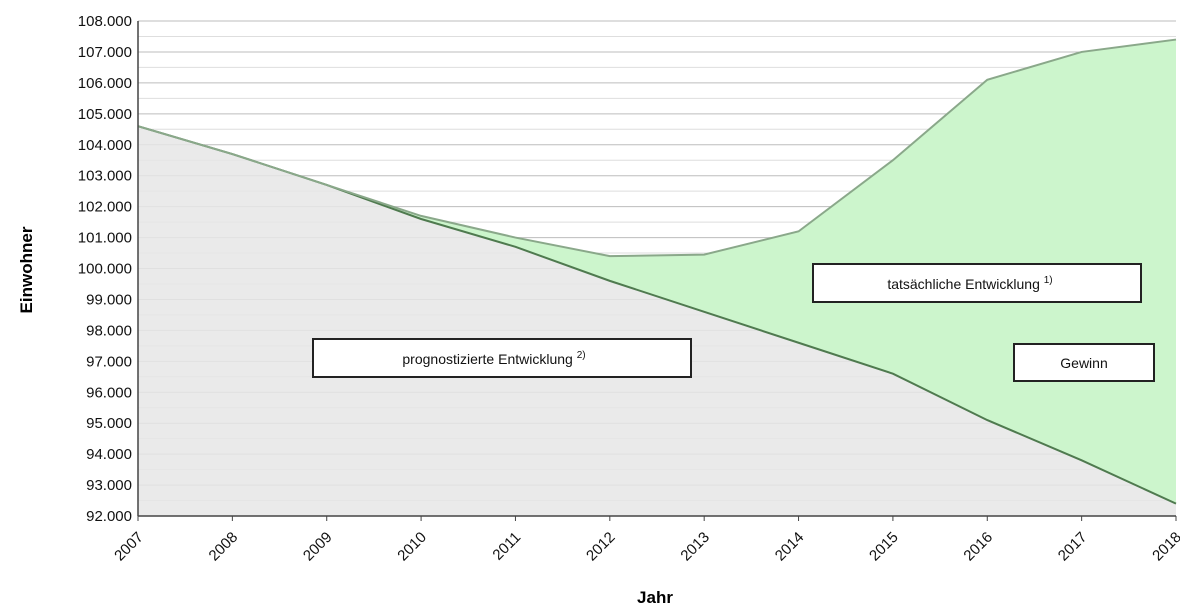 The width and height of the screenshot is (1180, 609). Describe the element at coordinates (1164, 547) in the screenshot. I see `x-tick-label: 2018` at that location.